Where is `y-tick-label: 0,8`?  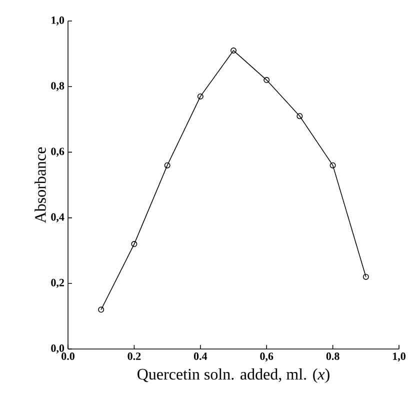 y-tick-label: 0,8 is located at coordinates (57, 87).